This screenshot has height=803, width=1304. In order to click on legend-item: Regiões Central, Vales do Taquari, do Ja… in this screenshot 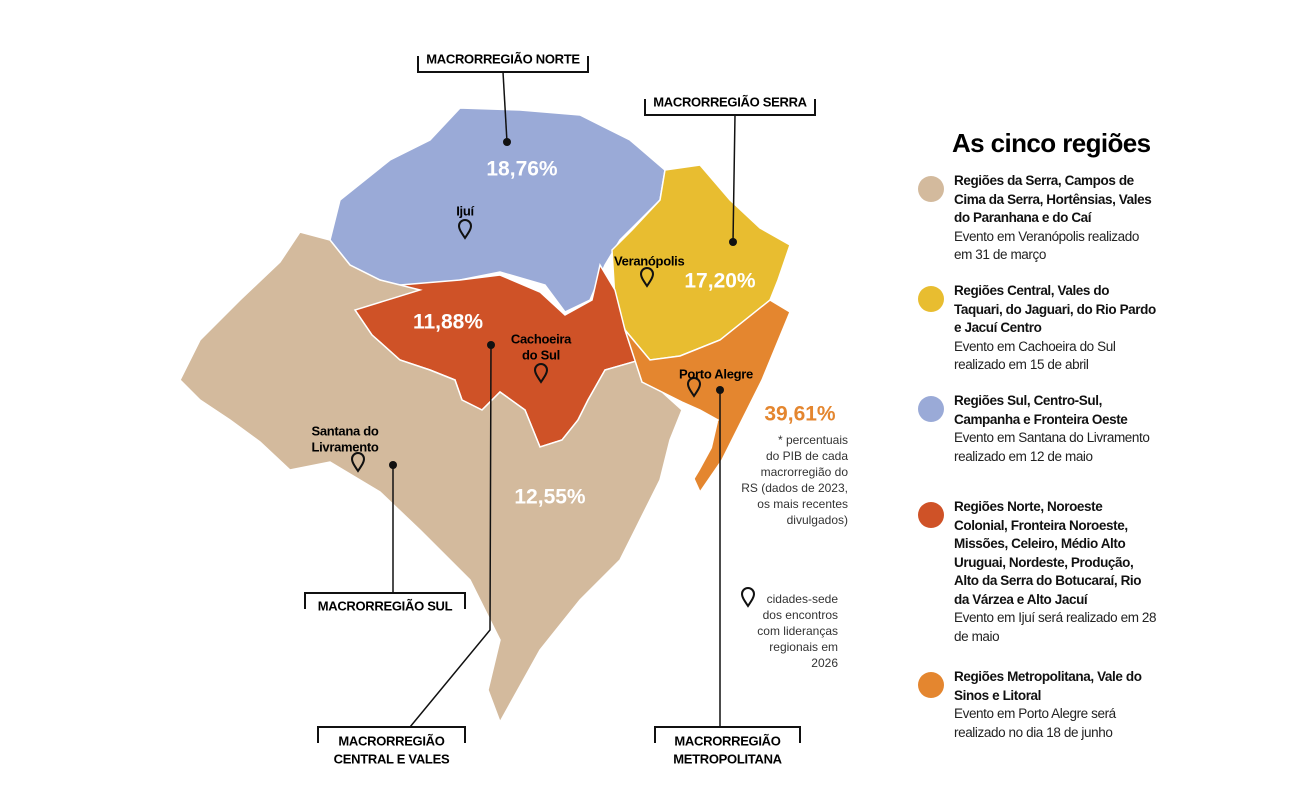, I will do `click(1038, 328)`.